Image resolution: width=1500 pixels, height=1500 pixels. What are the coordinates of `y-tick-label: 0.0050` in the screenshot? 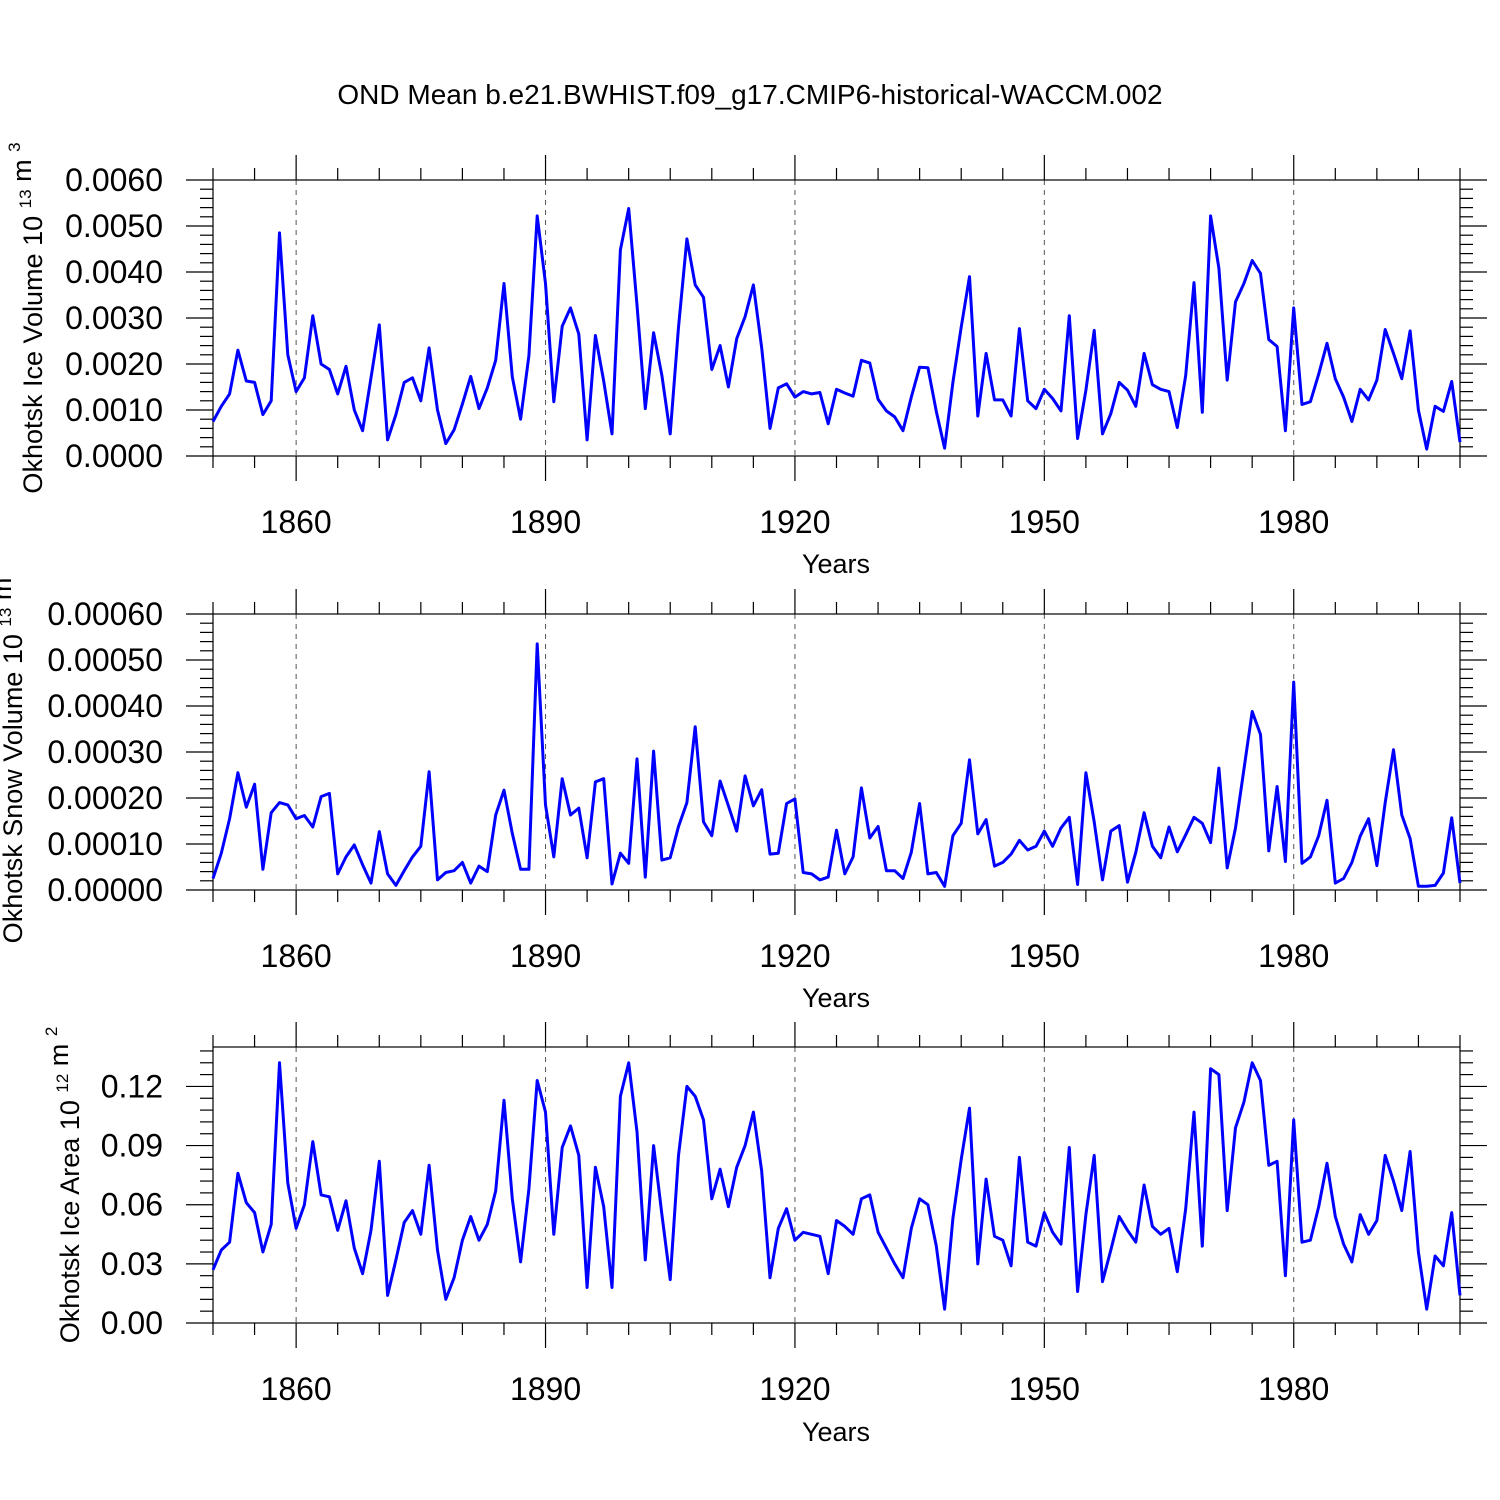 It's located at (114, 226).